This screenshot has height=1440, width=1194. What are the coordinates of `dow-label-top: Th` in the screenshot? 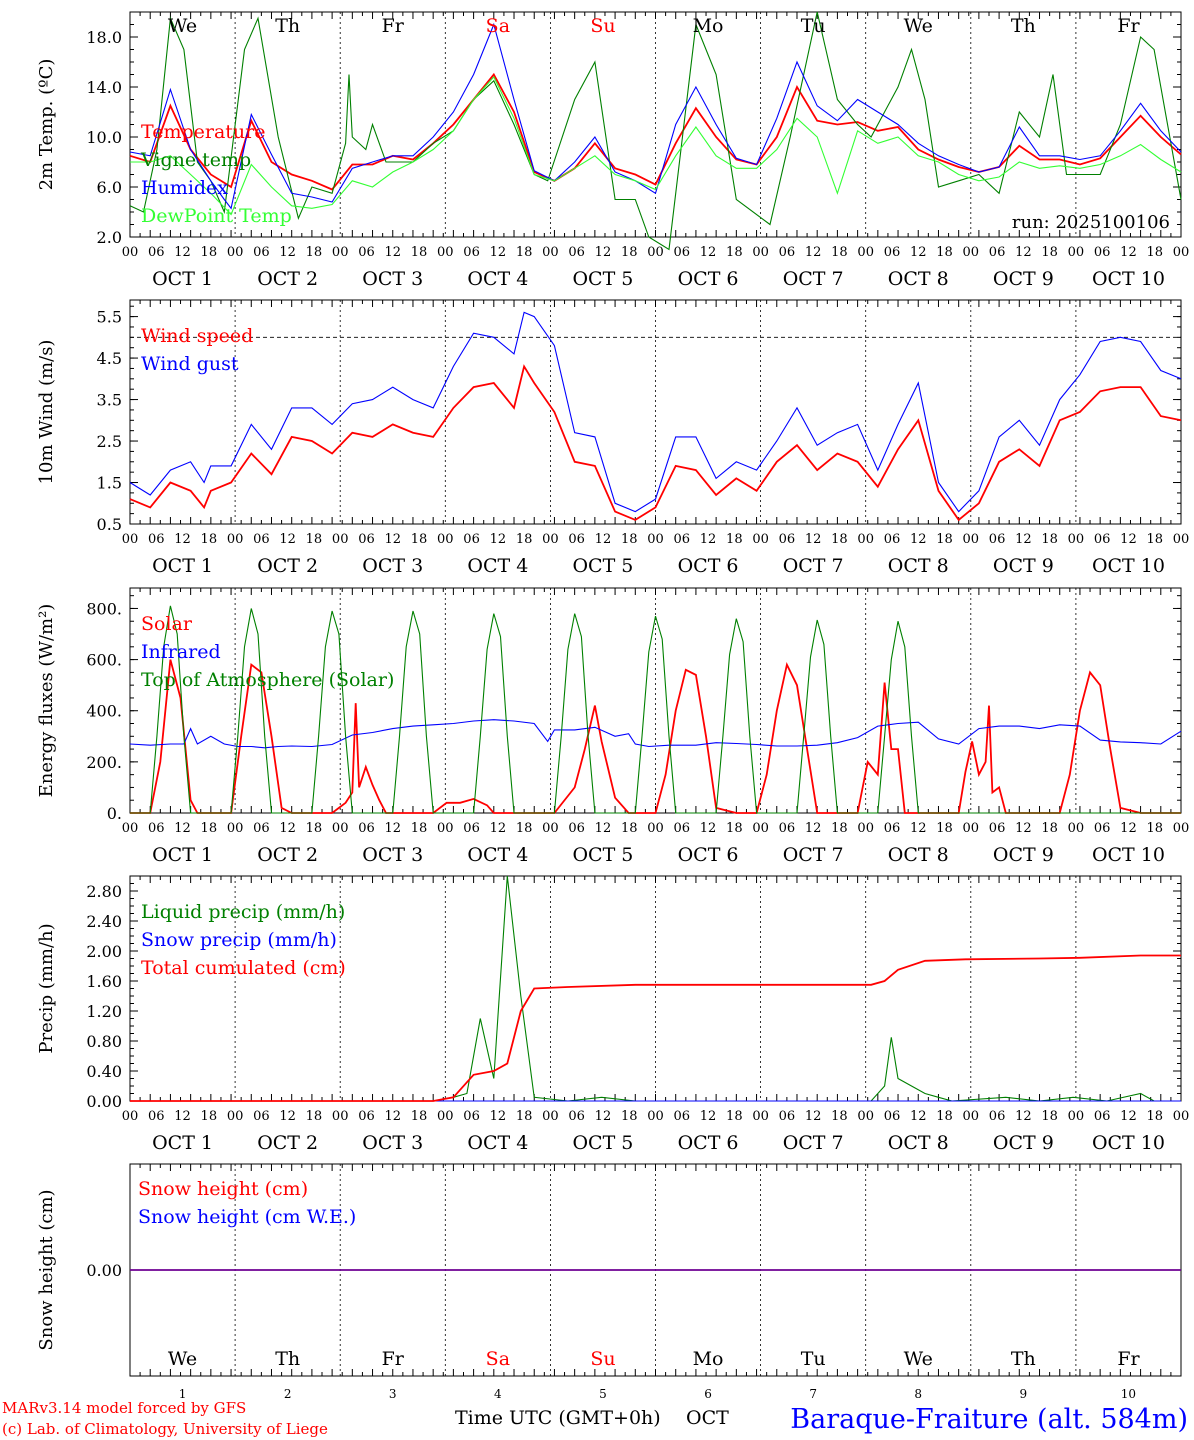 It's located at (1023, 26).